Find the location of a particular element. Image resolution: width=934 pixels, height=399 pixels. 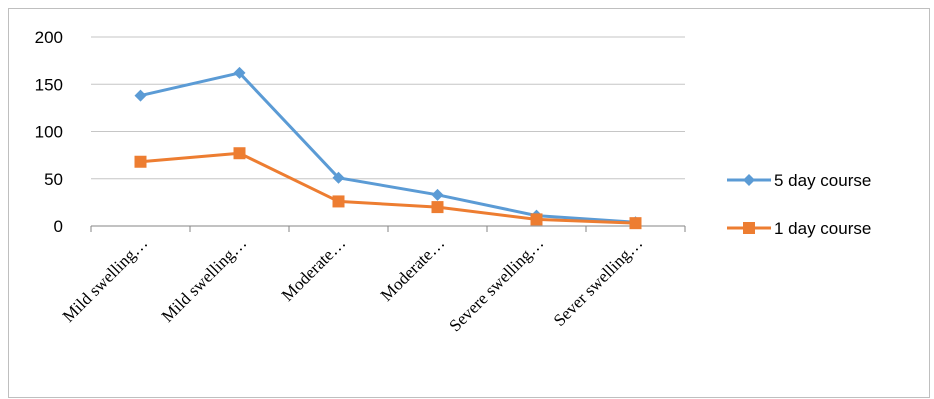

legend-item: 5 day course is located at coordinates (799, 180).